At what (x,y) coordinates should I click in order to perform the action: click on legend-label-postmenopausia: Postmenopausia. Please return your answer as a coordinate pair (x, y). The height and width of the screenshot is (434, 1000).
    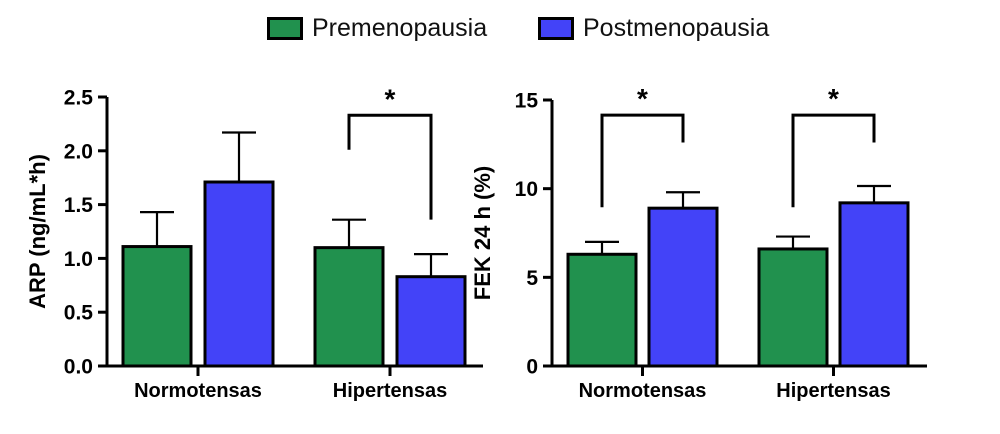
    Looking at the image, I should click on (676, 28).